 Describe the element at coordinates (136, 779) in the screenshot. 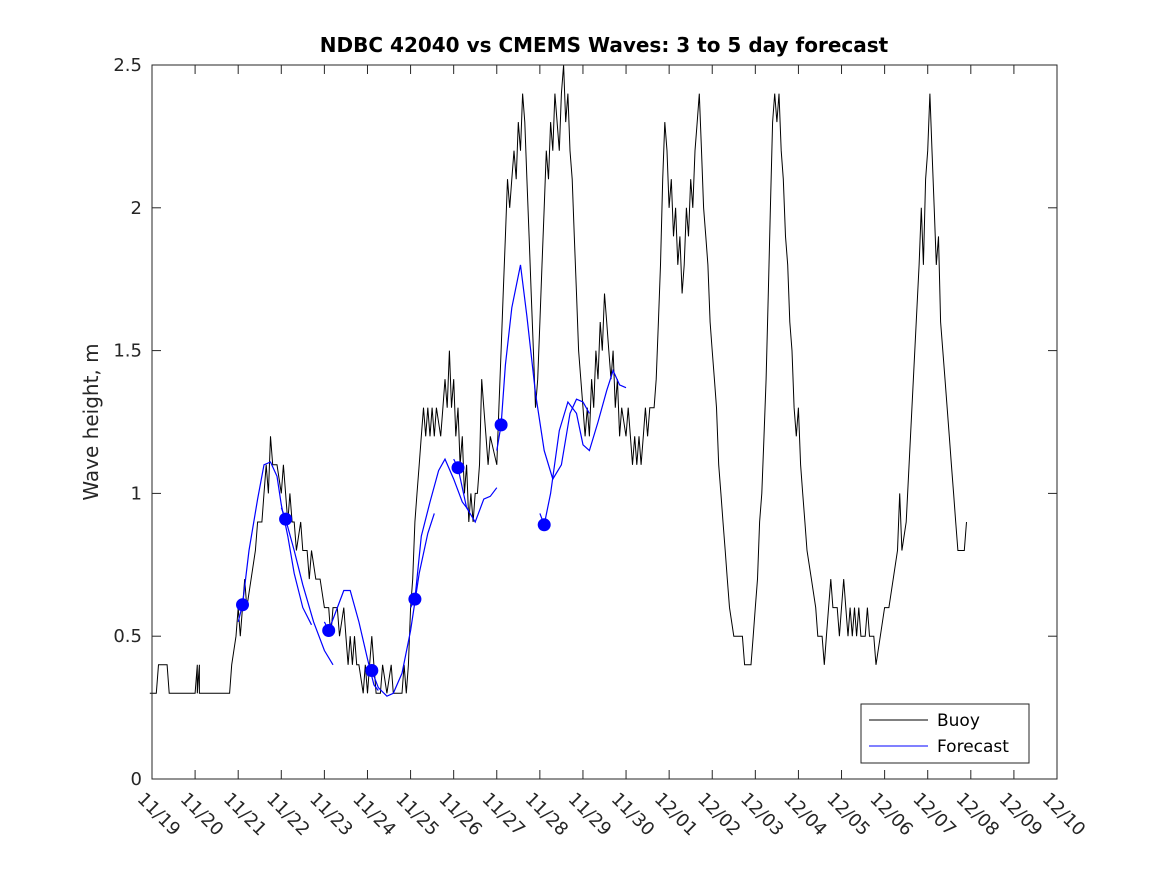

I see `y-tick-label-0: 0` at that location.